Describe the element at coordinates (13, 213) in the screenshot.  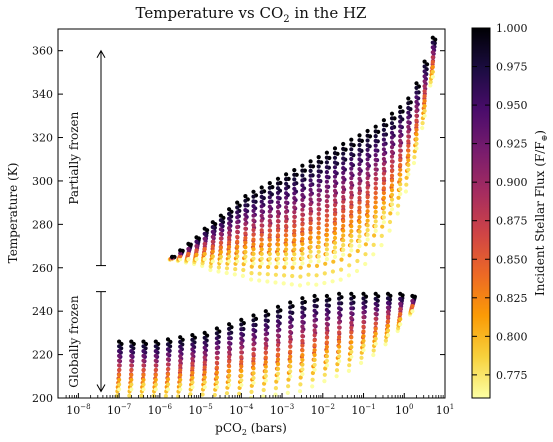
I see `y-axis-label: Temperature (K)` at that location.